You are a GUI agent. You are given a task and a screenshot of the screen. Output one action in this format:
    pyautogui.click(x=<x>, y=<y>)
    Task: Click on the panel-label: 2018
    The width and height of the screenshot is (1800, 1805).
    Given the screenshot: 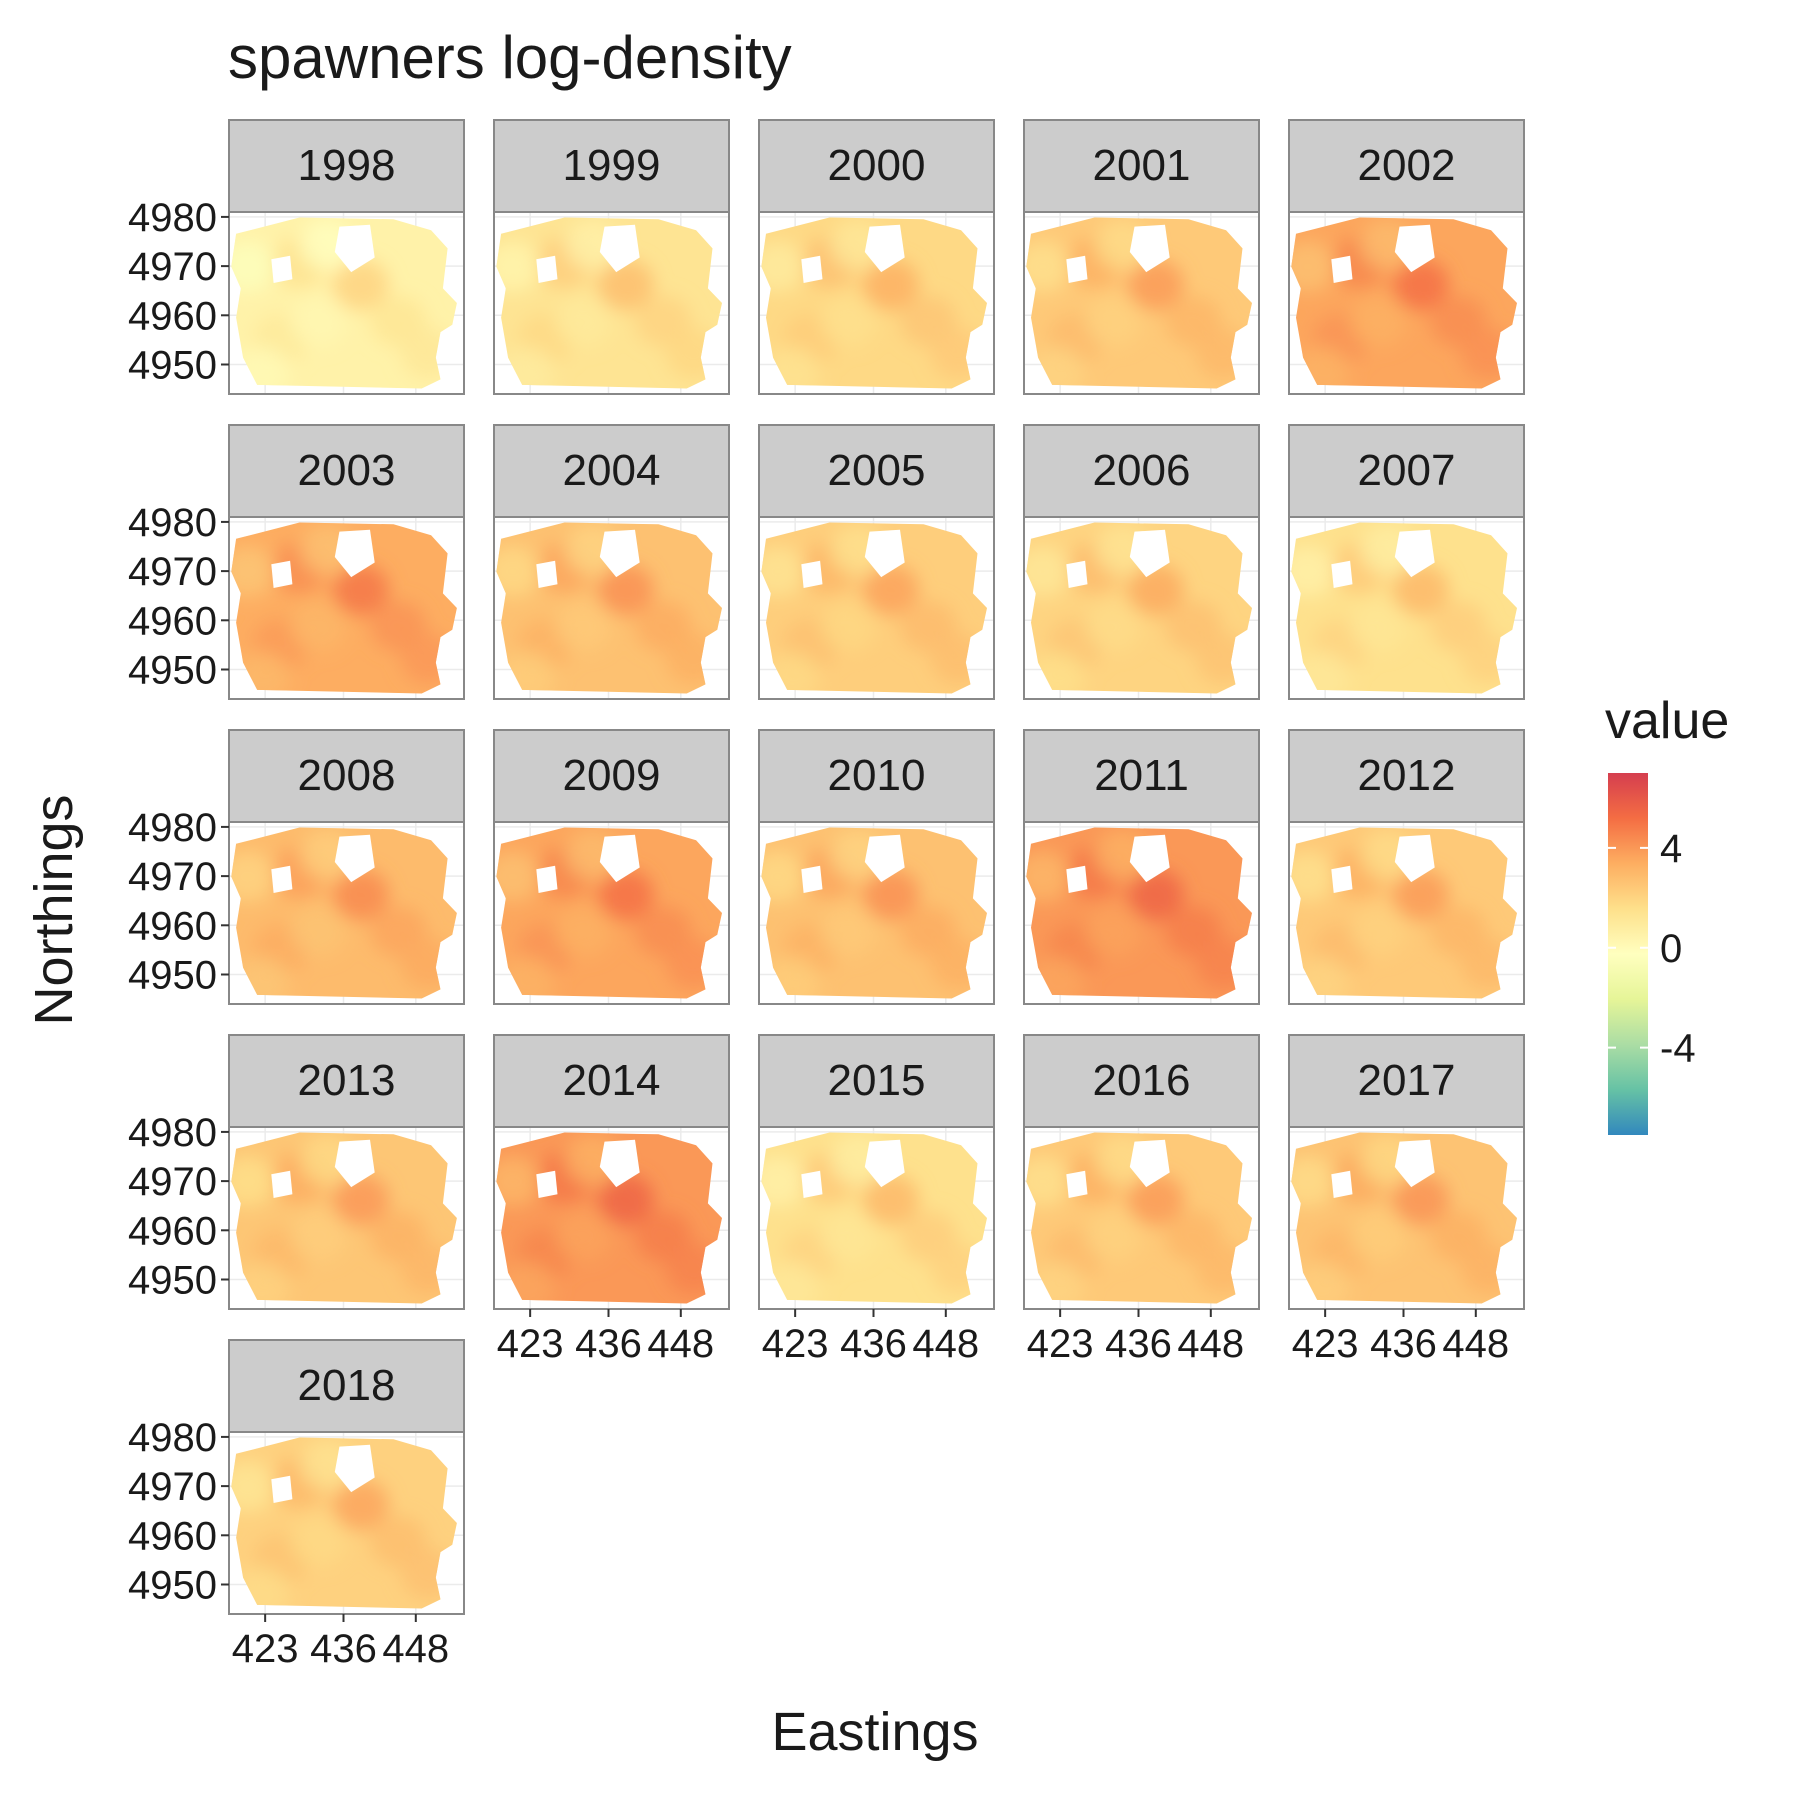 What is the action you would take?
    pyautogui.click(x=347, y=1385)
    